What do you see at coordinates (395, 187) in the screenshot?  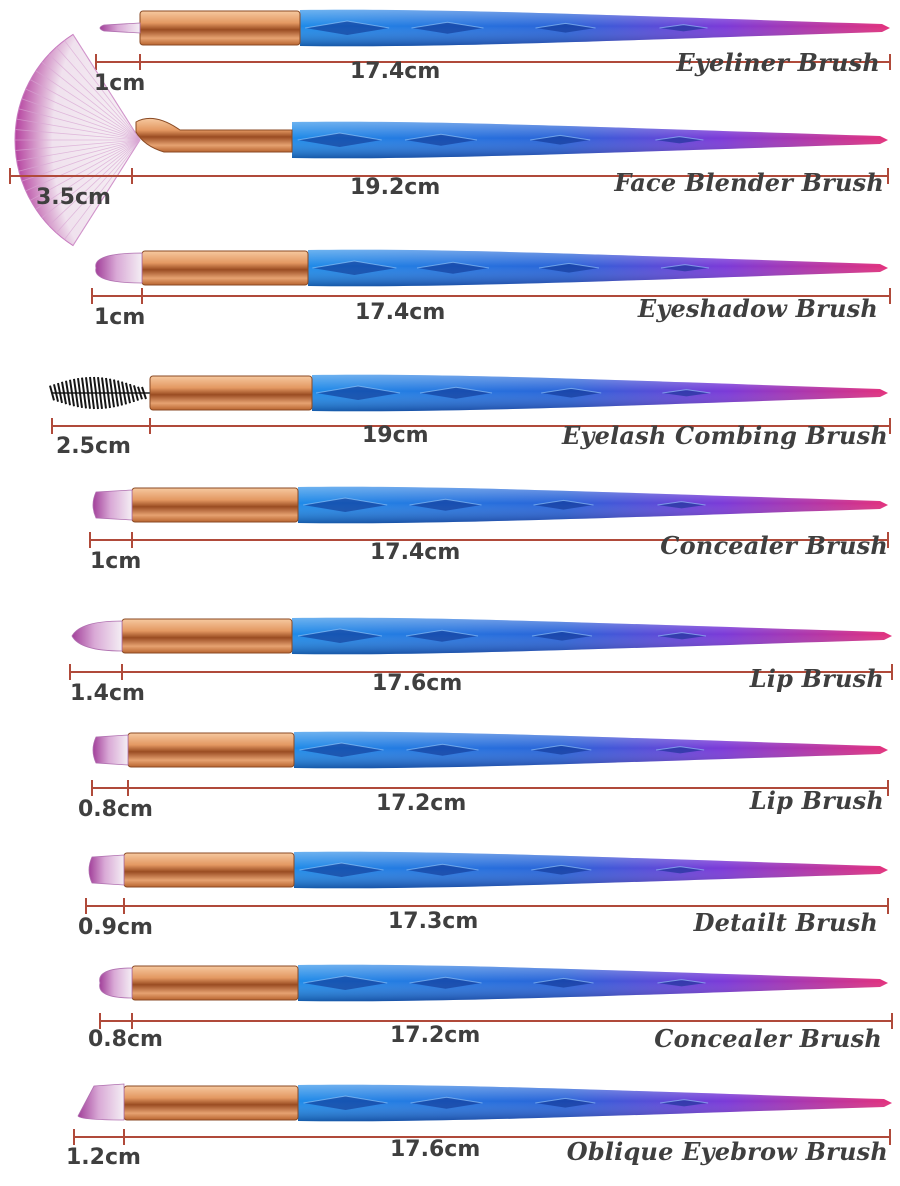 I see `total-length-label: 19.2cm` at bounding box center [395, 187].